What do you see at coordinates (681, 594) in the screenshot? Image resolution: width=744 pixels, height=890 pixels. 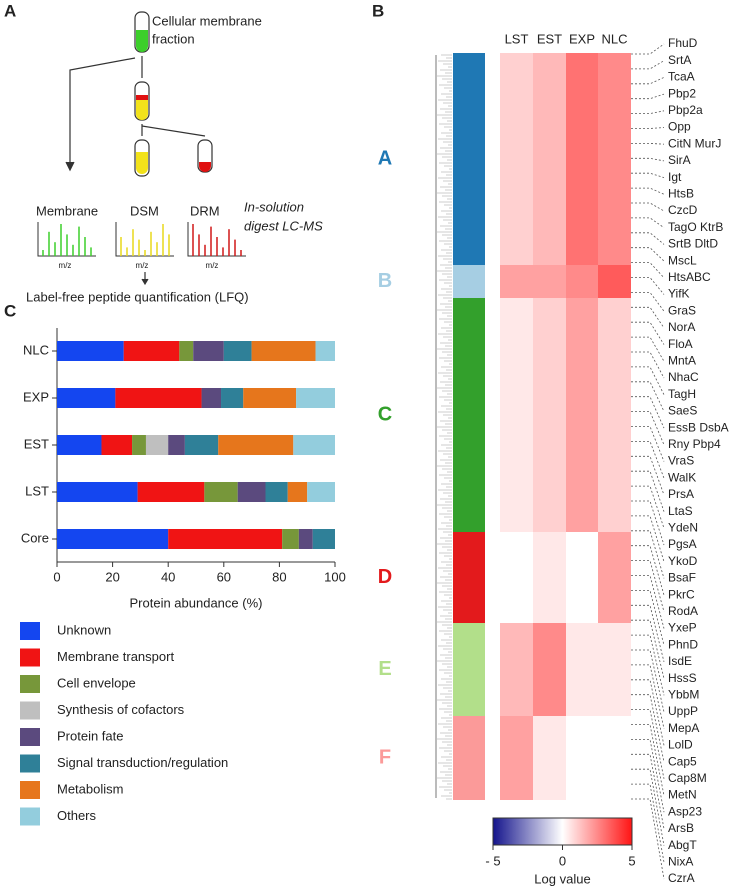 I see `gene-label: PkrC` at bounding box center [681, 594].